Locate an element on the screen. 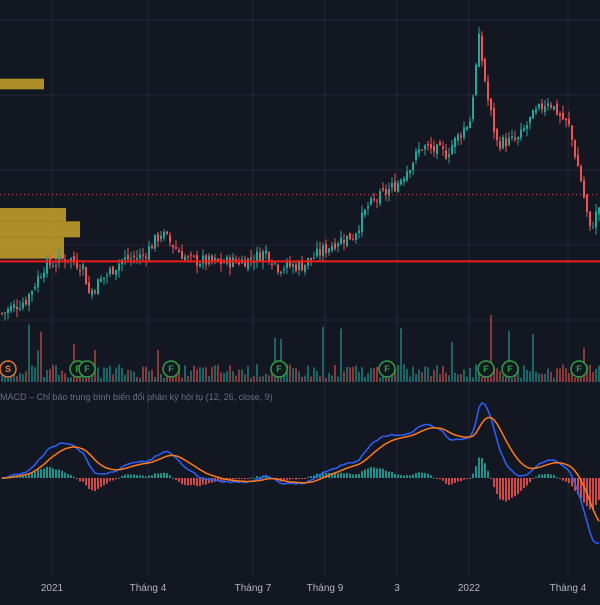 The image size is (600, 605). event-badge-label: F is located at coordinates (486, 369).